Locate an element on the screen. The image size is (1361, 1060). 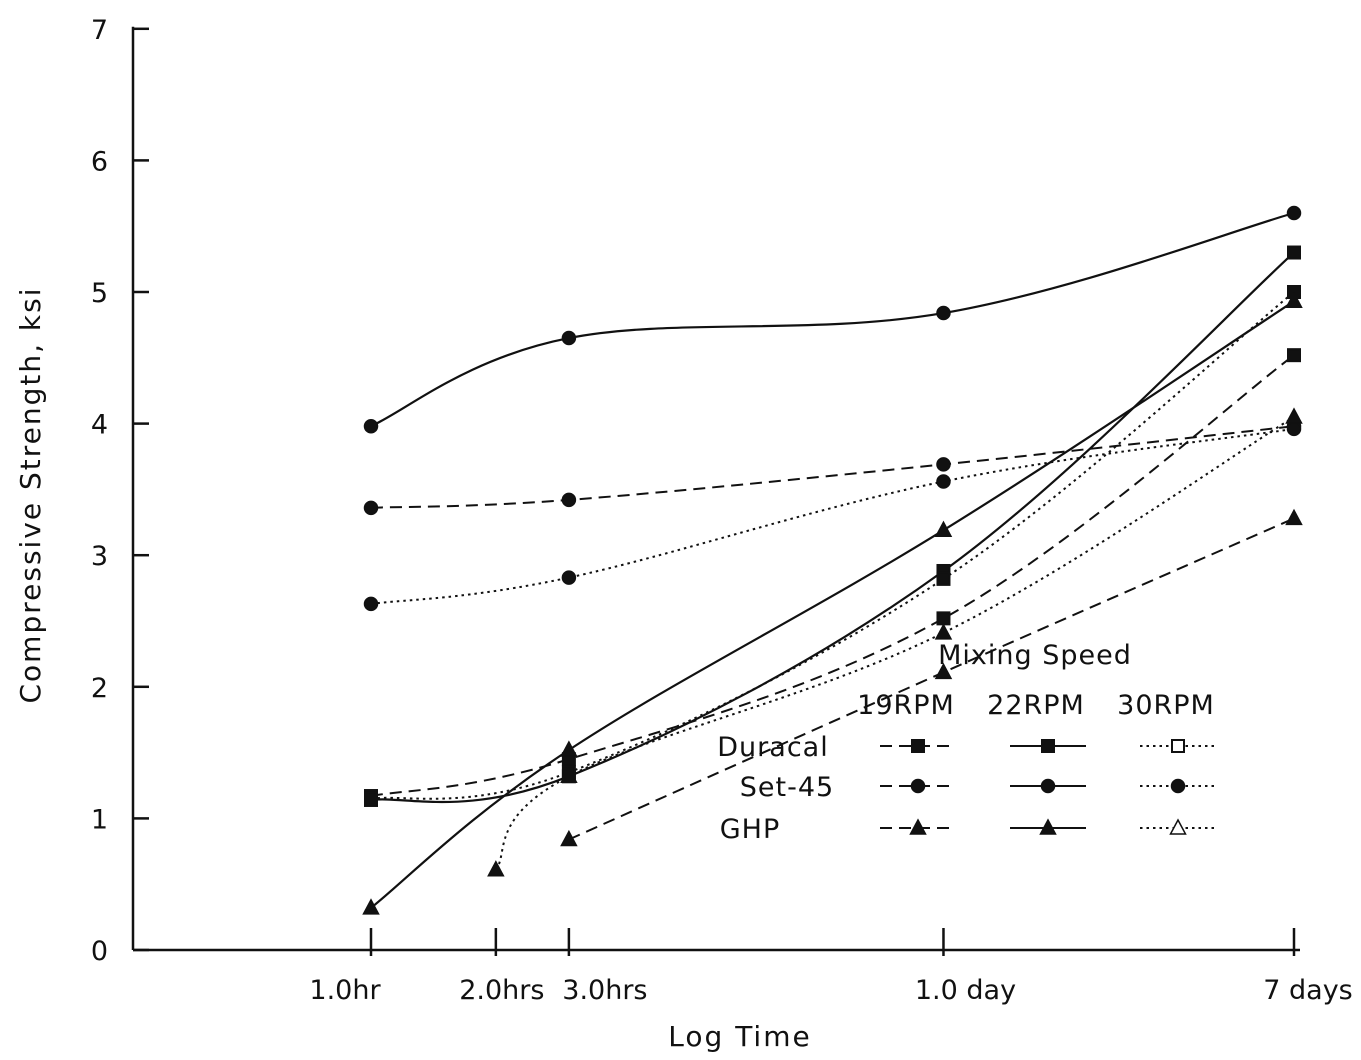
x-tick-label: 2.0hrs is located at coordinates (501, 990).